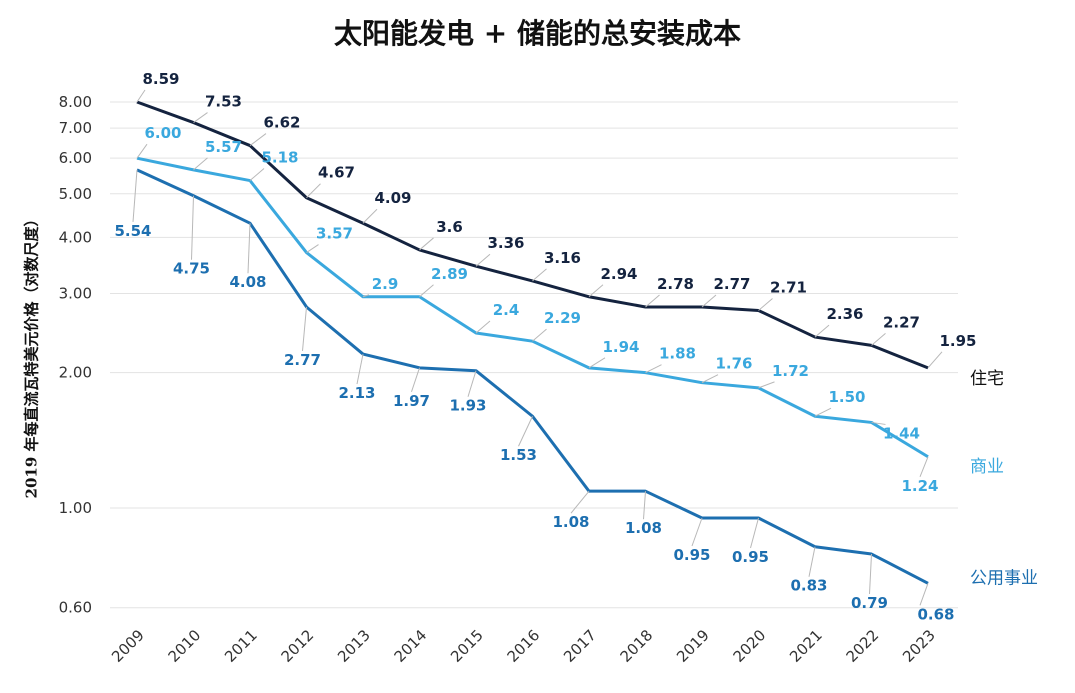 This screenshot has height=693, width=1075. What do you see at coordinates (869, 603) in the screenshot?
I see `data-label: 0.79` at bounding box center [869, 603].